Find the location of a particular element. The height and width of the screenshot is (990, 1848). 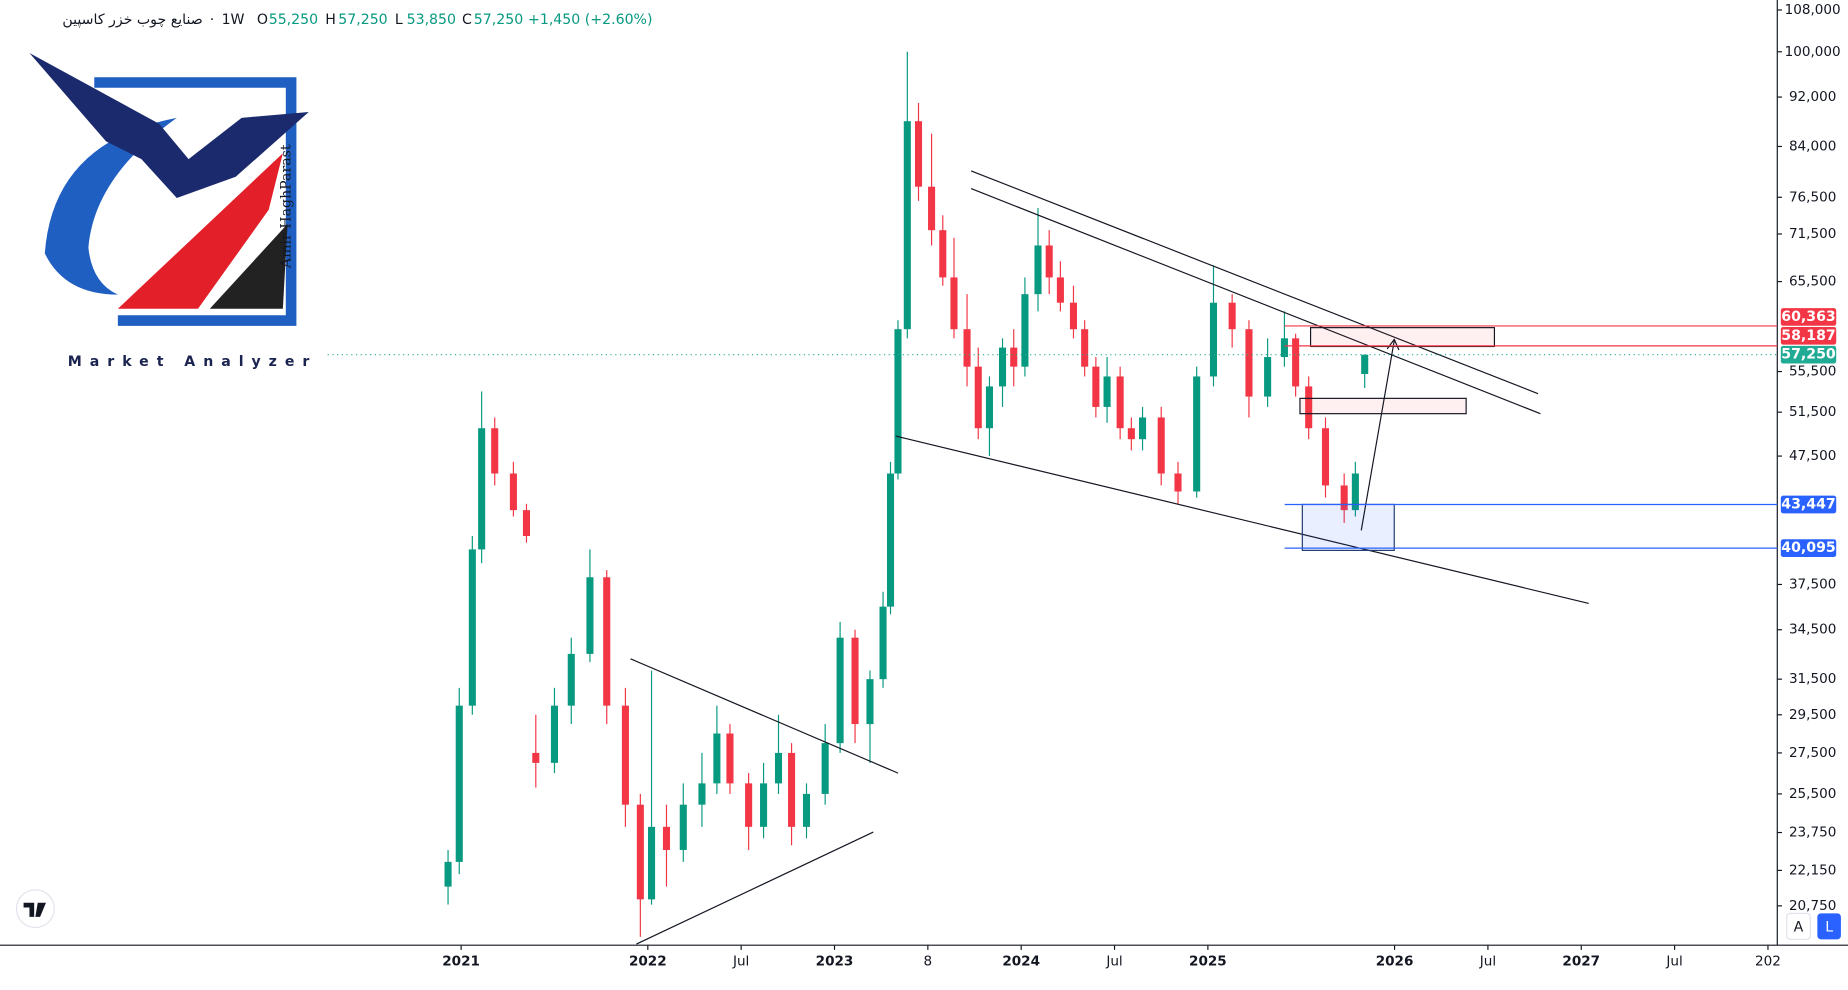

logo-frame is located at coordinates (195, 201).